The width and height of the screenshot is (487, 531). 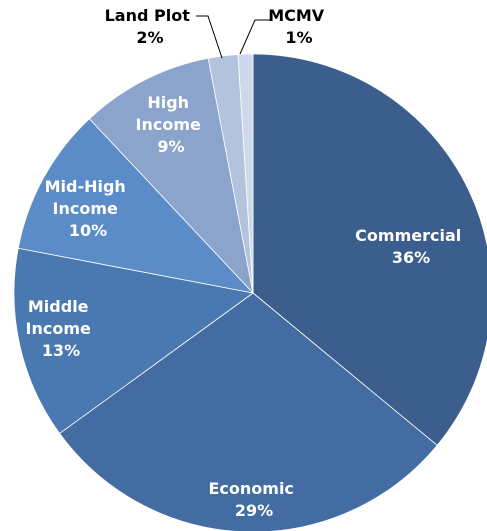 What do you see at coordinates (245, 173) in the screenshot?
I see `slice-mcmv` at bounding box center [245, 173].